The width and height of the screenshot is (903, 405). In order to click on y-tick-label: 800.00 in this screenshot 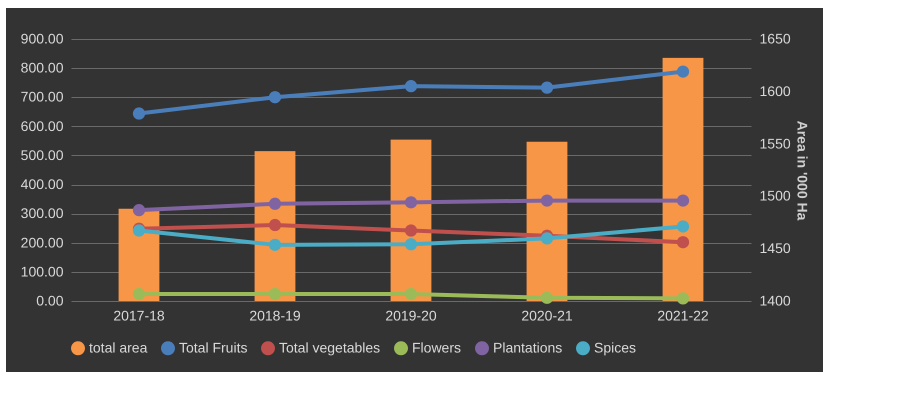, I will do `click(42, 68)`.